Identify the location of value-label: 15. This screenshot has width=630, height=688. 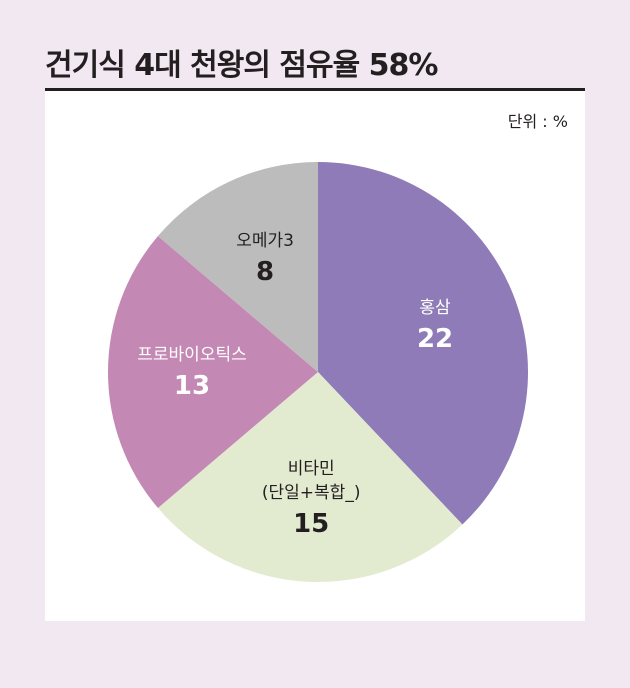
(311, 523).